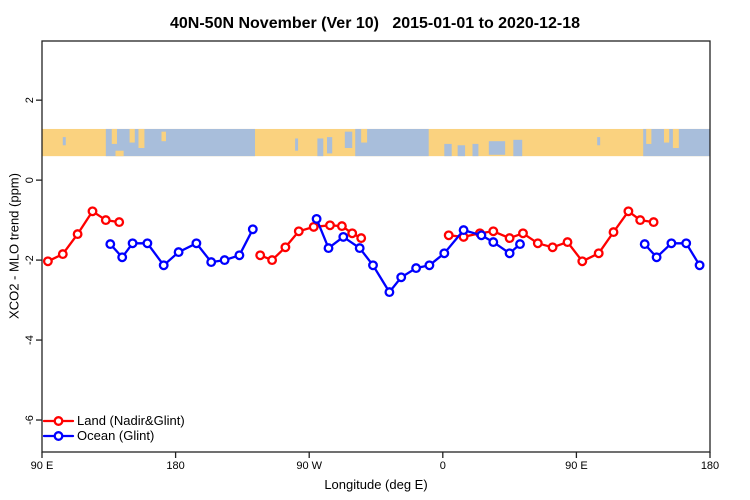 This screenshot has width=750, height=500. I want to click on legend-label-ocean: Ocean (Glint), so click(116, 435).